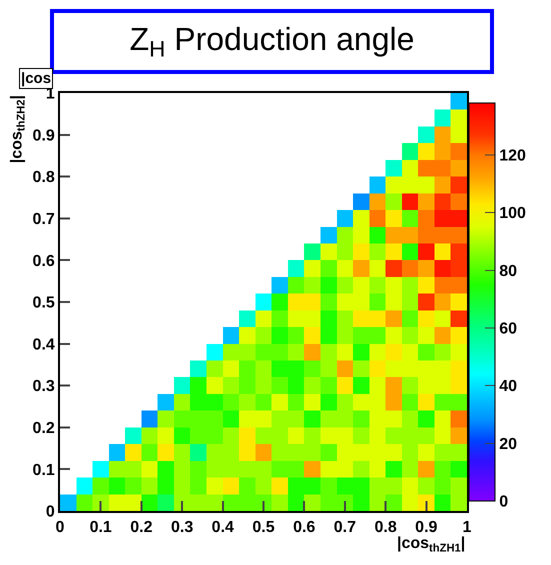  I want to click on y-tick-label: 0.6, so click(43, 261).